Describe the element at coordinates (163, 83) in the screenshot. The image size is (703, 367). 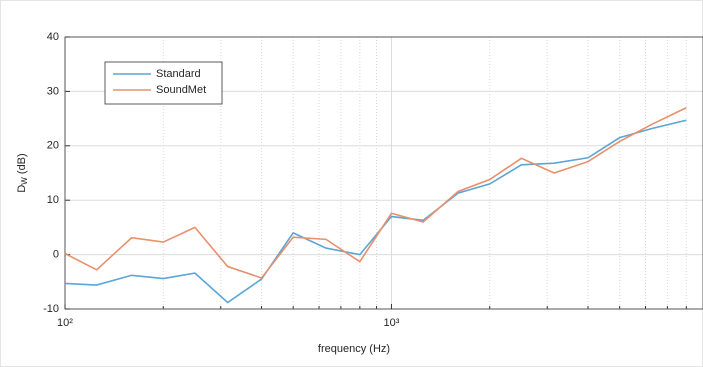
I see `legend` at that location.